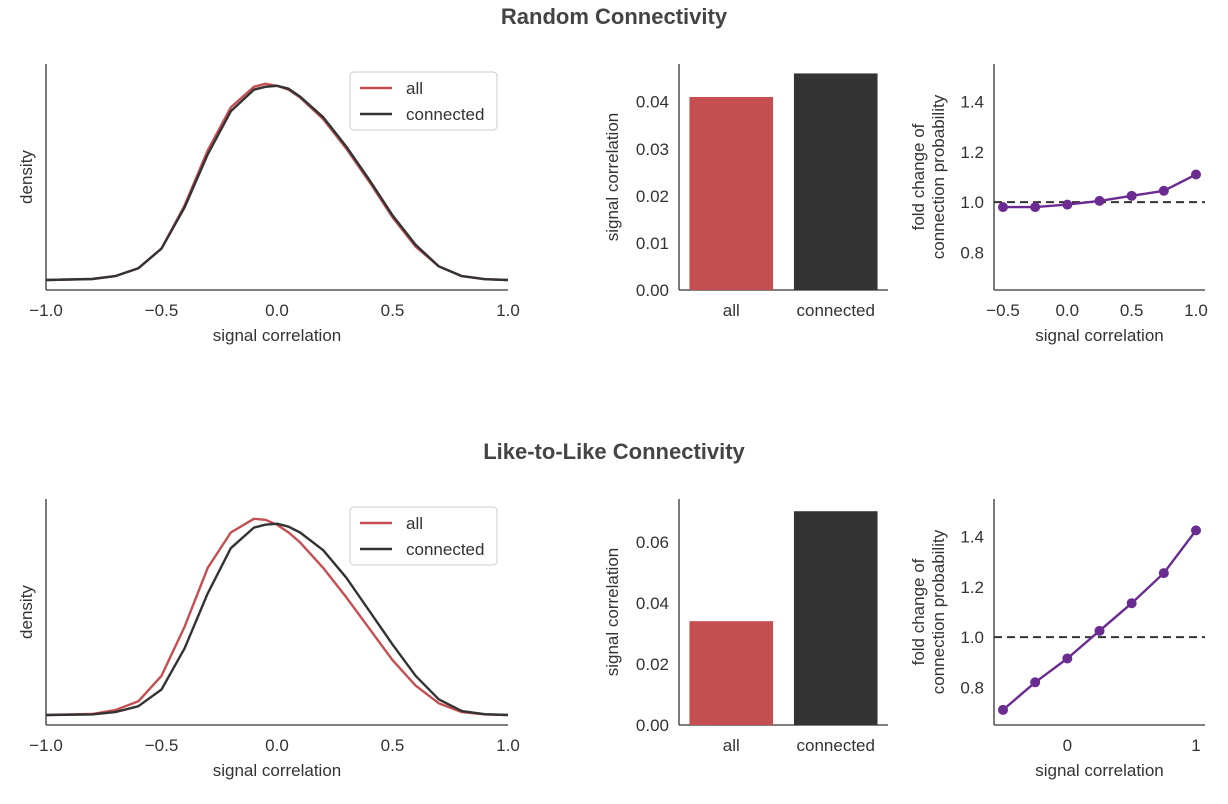 The width and height of the screenshot is (1228, 804). Describe the element at coordinates (652, 725) in the screenshot. I see `y-tick-label-like-0: 0.00` at that location.